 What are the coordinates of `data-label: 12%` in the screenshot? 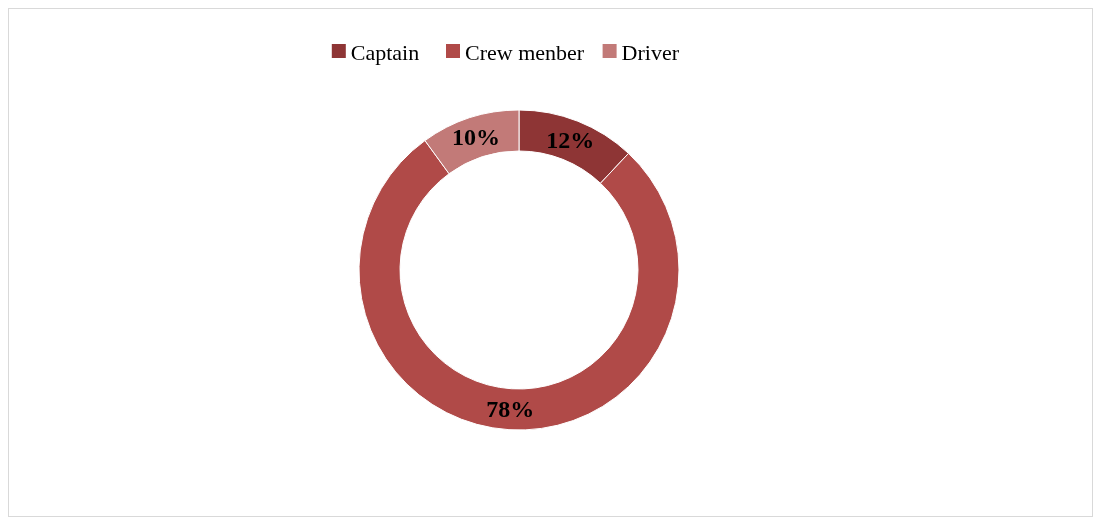 It's located at (570, 140).